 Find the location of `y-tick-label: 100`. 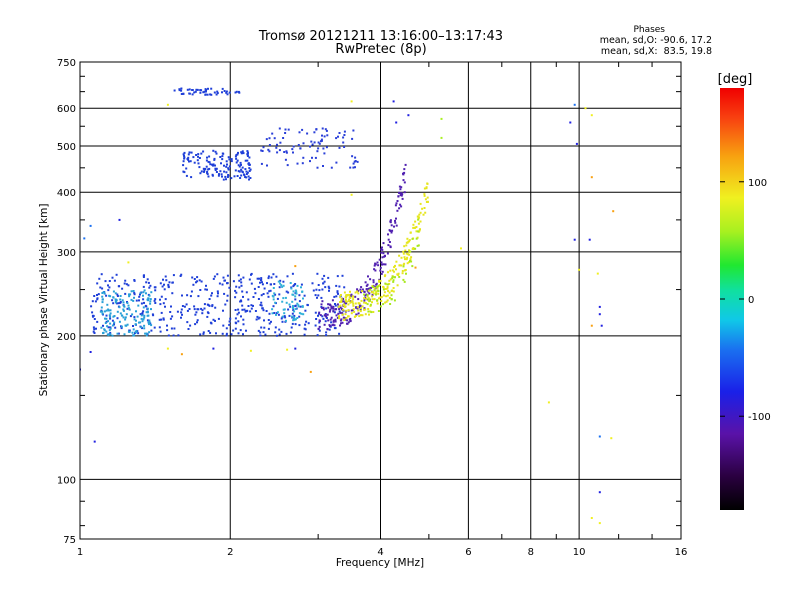

y-tick-label: 100 is located at coordinates (66, 480).